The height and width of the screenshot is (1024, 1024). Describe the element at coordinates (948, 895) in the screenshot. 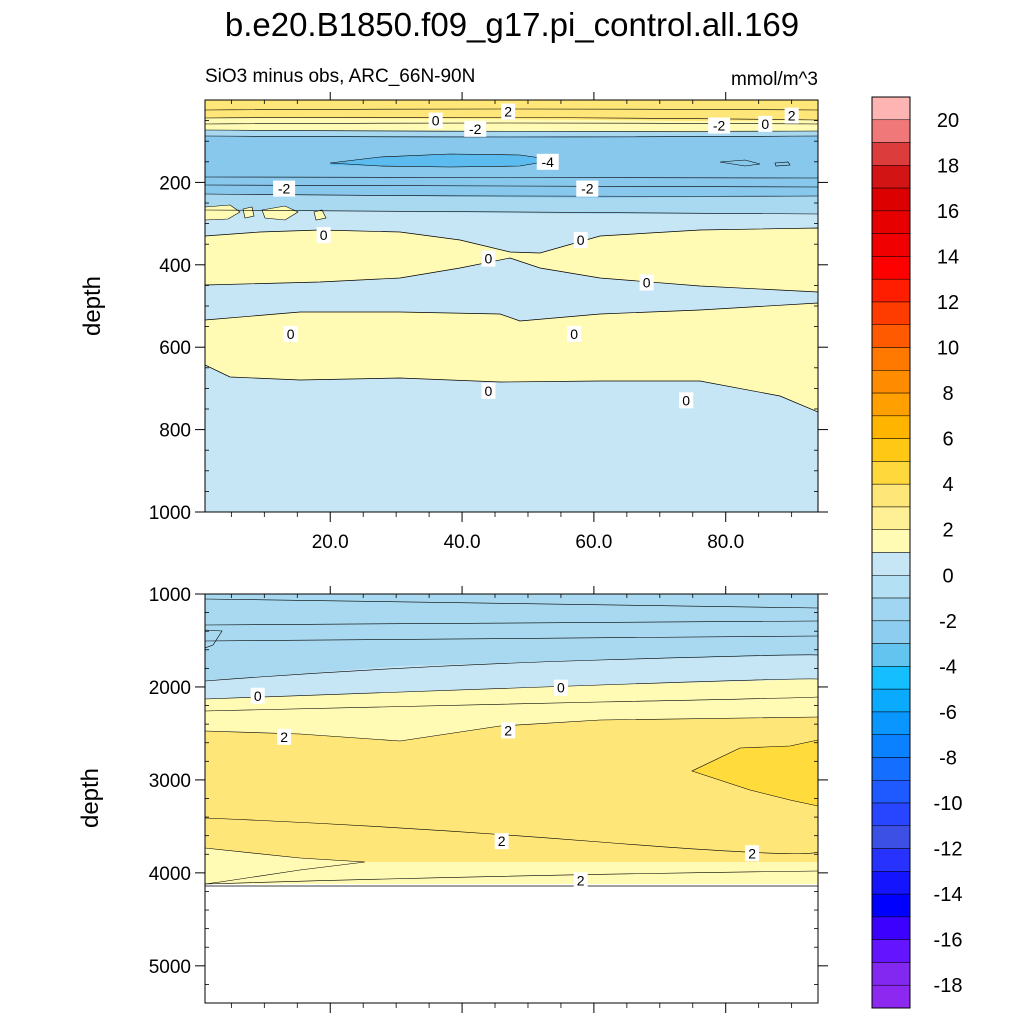

I see `colorbar-label: -14` at that location.